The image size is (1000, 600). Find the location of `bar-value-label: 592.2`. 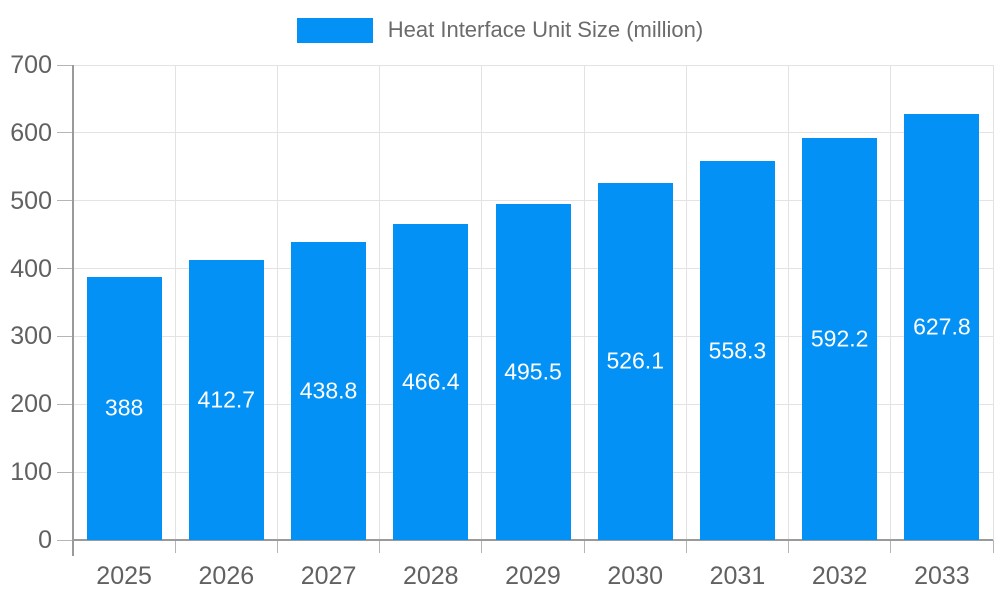

bar-value-label: 592.2 is located at coordinates (839, 338).